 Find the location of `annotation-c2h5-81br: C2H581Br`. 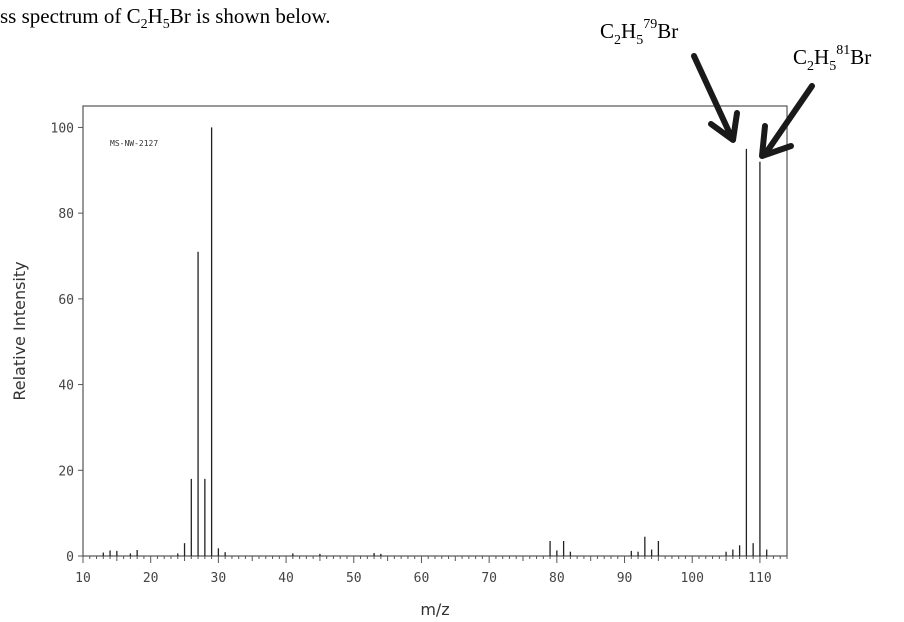

annotation-c2h5-81br: C2H581Br is located at coordinates (832, 58).